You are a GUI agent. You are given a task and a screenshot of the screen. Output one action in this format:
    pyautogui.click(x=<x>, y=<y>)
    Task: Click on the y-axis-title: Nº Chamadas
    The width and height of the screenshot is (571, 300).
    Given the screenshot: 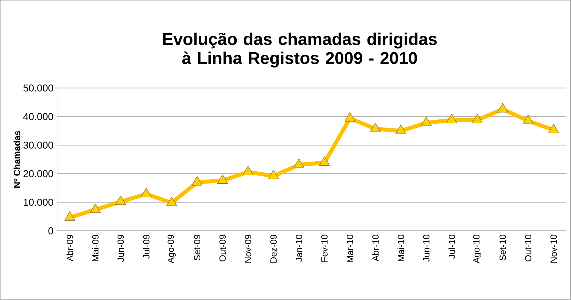 What is the action you would take?
    pyautogui.click(x=17, y=159)
    